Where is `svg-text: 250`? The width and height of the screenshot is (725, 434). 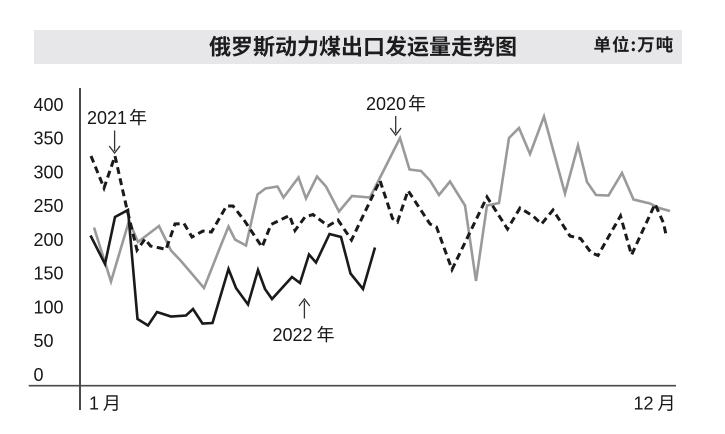 svg-text: 250 is located at coordinates (49, 206).